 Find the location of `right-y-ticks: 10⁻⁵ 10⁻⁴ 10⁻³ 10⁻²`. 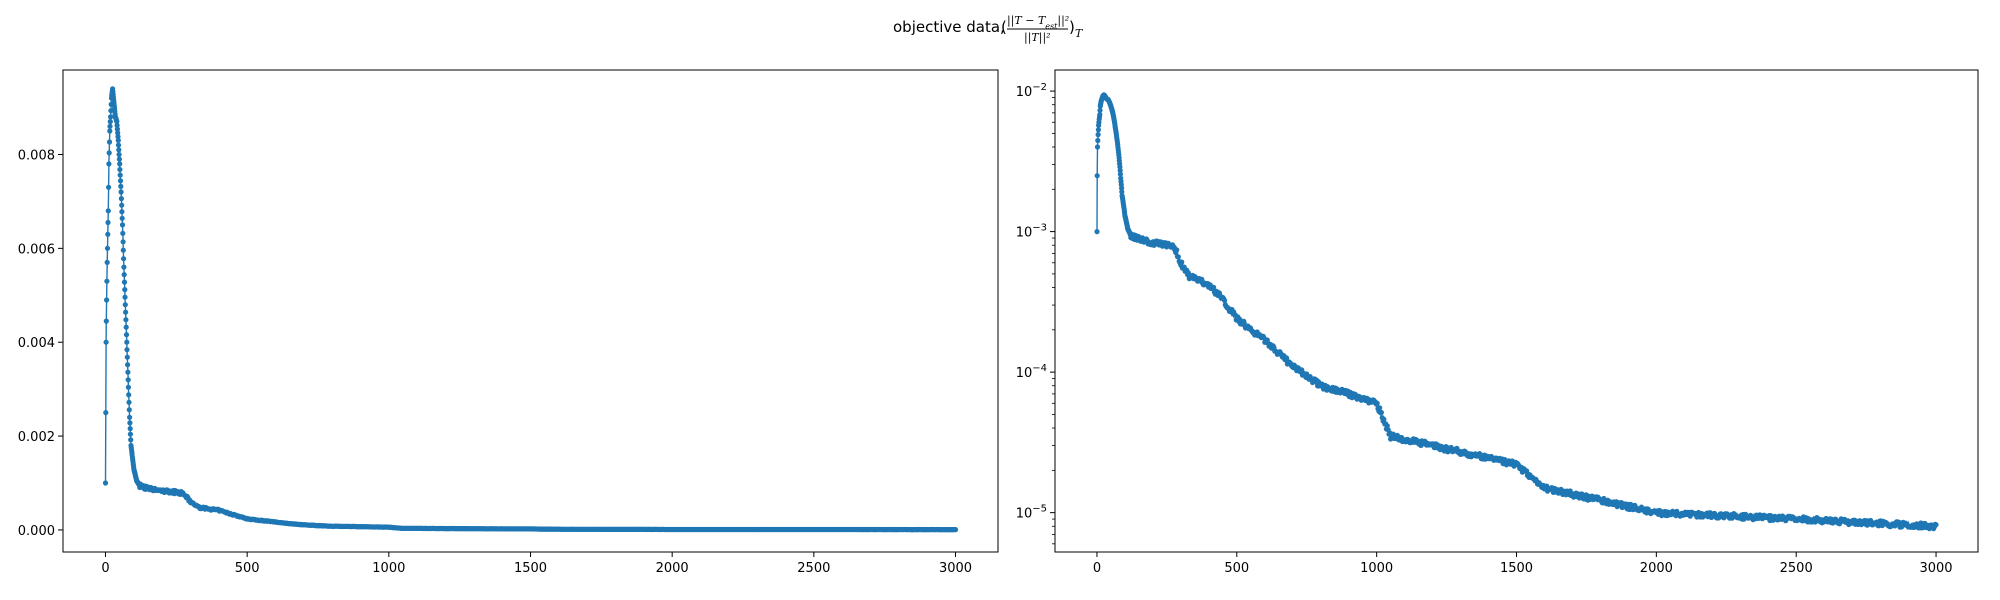

right-y-ticks: 10⁻⁵ 10⁻⁴ 10⁻³ 10⁻² is located at coordinates (1035, 313).